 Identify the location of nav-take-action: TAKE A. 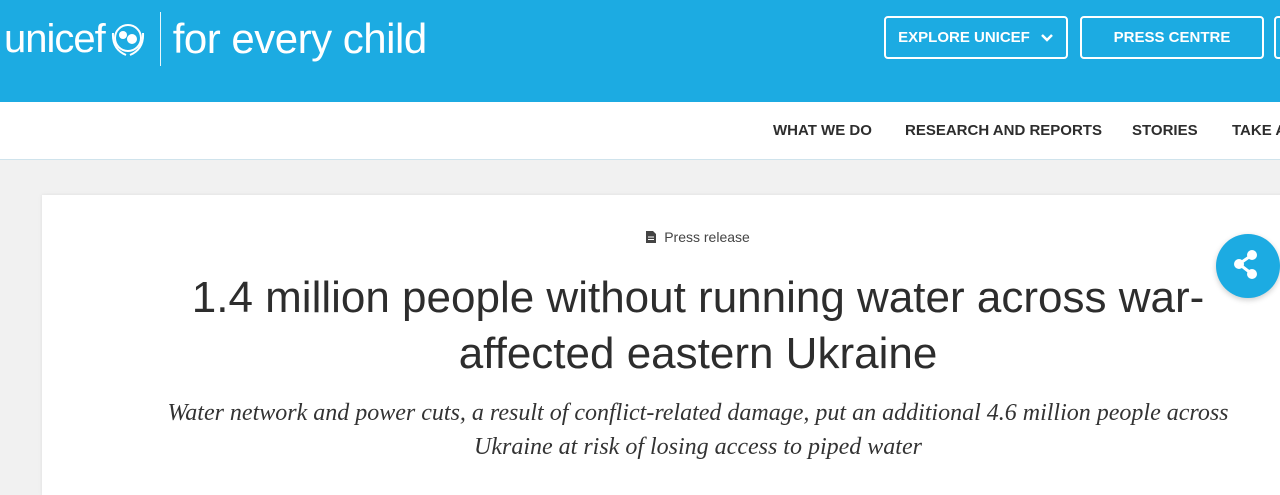
(1256, 130).